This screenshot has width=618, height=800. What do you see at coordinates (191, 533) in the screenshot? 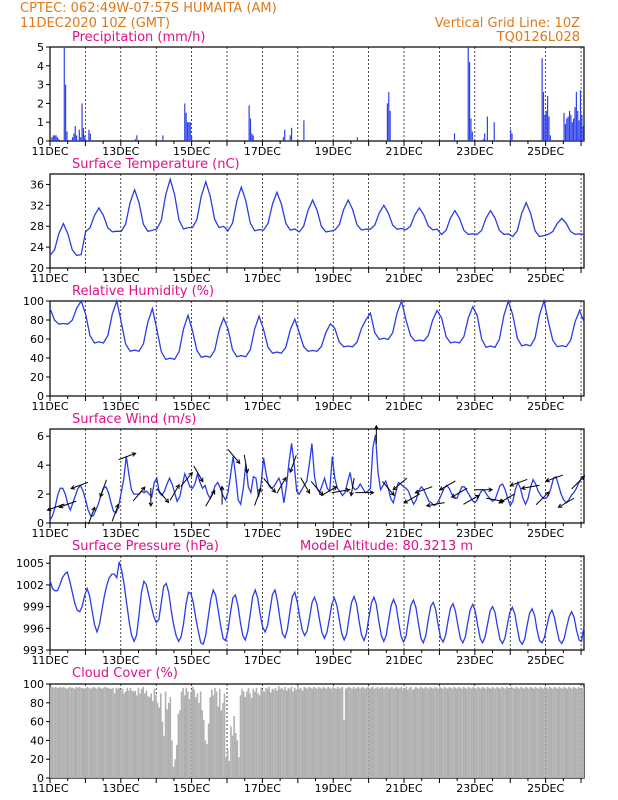
I see `wind-x-tick-label: 15DEC` at bounding box center [191, 533].